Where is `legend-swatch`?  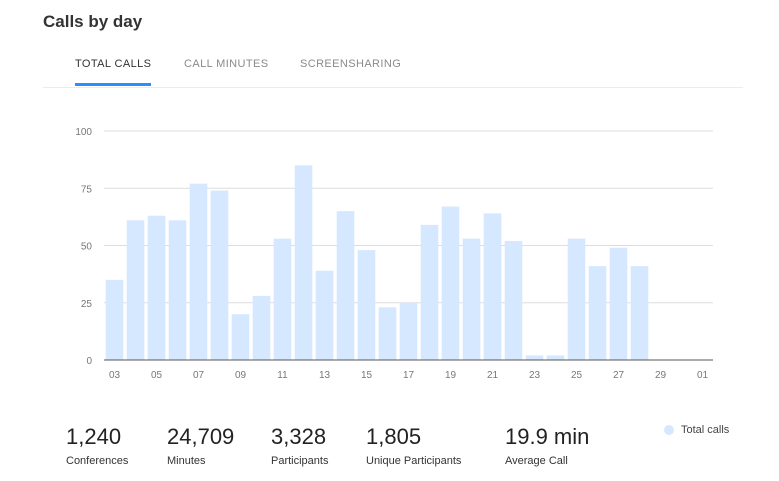
legend-swatch is located at coordinates (669, 430).